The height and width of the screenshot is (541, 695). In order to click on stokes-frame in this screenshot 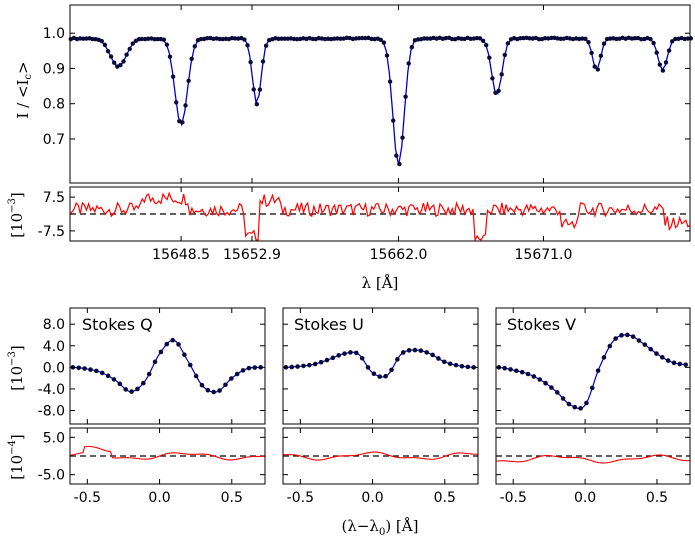, I will do `click(593, 366)`.